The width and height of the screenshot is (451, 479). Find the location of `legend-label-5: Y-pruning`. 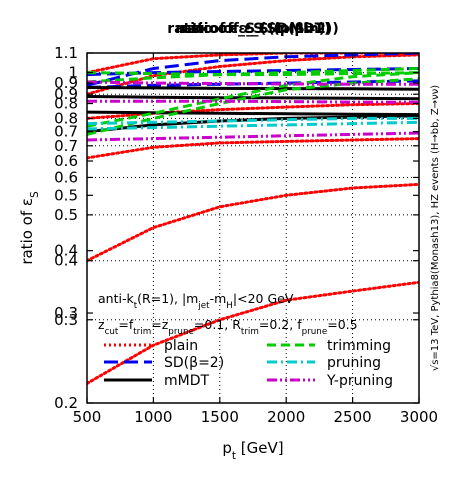

legend-label-5: Y-pruning is located at coordinates (359, 381).